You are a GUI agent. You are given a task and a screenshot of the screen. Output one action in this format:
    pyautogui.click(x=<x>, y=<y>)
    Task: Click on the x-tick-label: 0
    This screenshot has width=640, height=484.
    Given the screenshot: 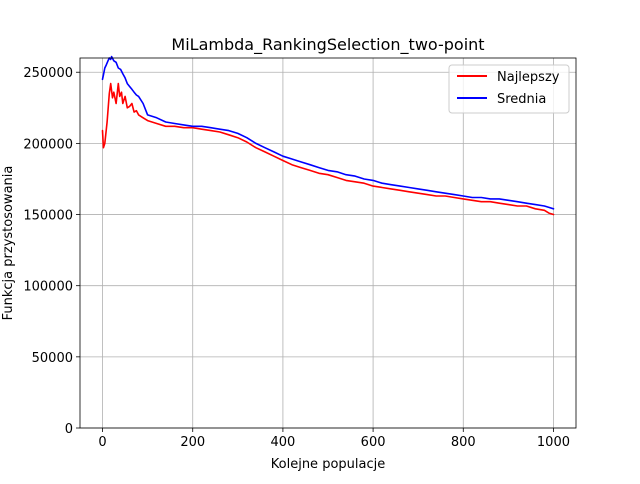 What is the action you would take?
    pyautogui.click(x=102, y=442)
    